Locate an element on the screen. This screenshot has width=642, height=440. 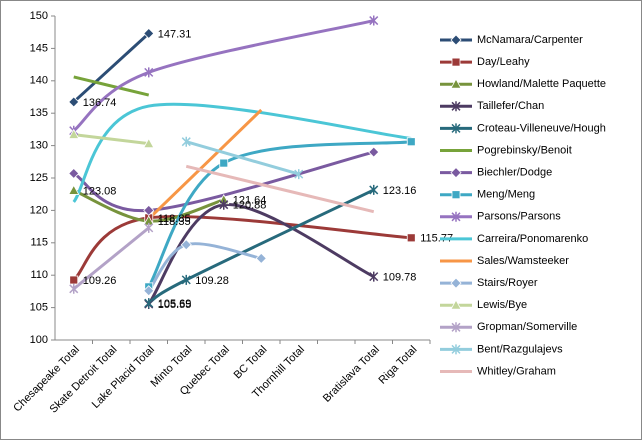
y-tick-label: 100 is located at coordinates (39, 340).